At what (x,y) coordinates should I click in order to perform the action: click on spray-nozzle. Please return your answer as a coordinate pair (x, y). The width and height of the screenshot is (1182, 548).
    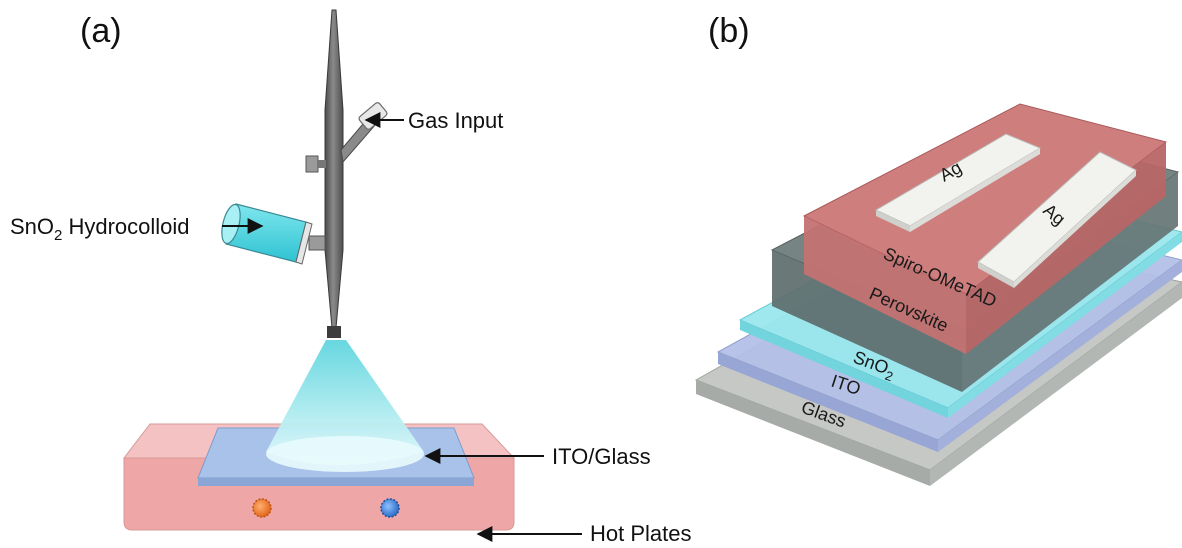
    Looking at the image, I should click on (346, 173).